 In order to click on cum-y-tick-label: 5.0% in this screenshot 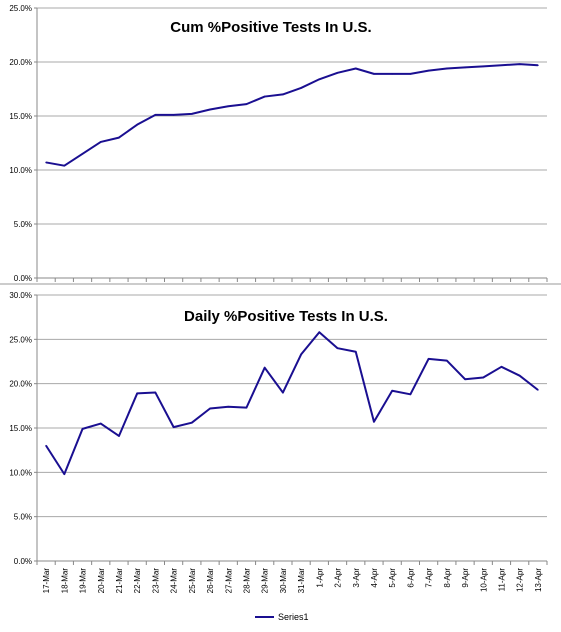, I will do `click(23, 224)`.